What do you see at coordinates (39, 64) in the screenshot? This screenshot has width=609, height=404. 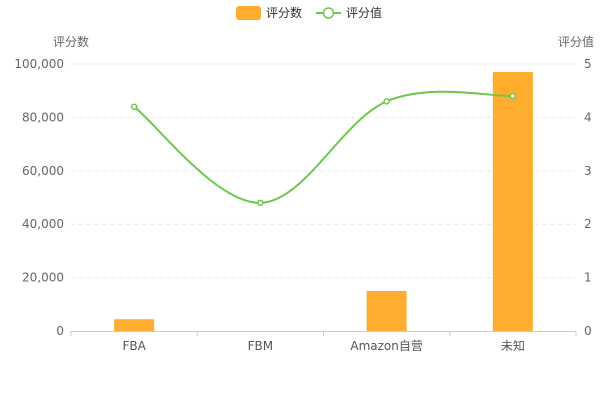 I see `left-tick-label: 100,000` at bounding box center [39, 64].